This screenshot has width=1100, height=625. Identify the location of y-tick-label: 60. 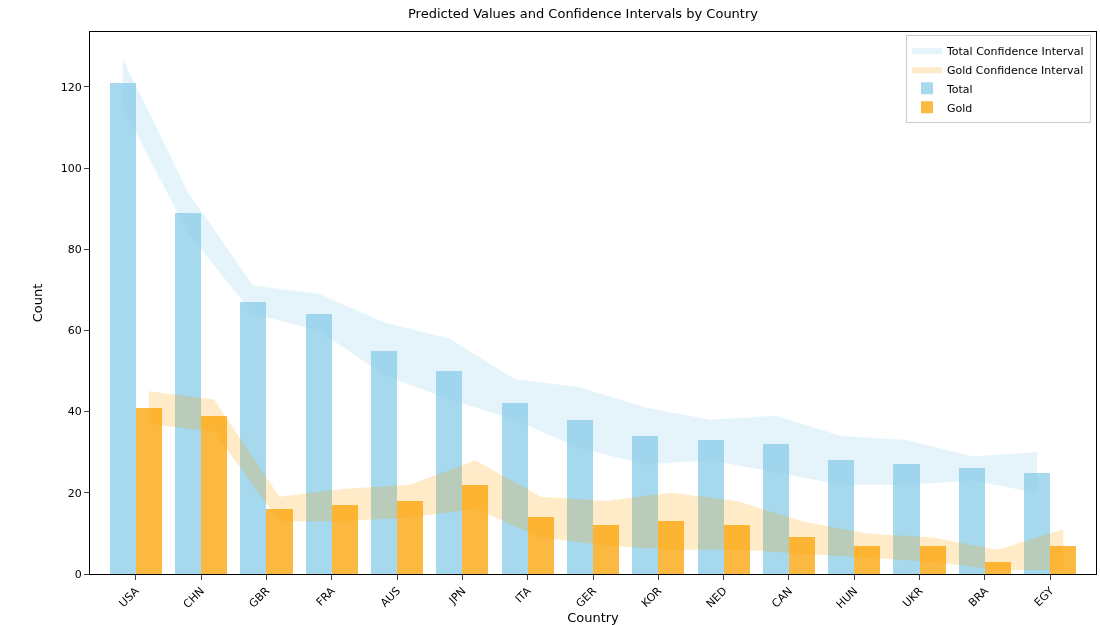
(74, 331).